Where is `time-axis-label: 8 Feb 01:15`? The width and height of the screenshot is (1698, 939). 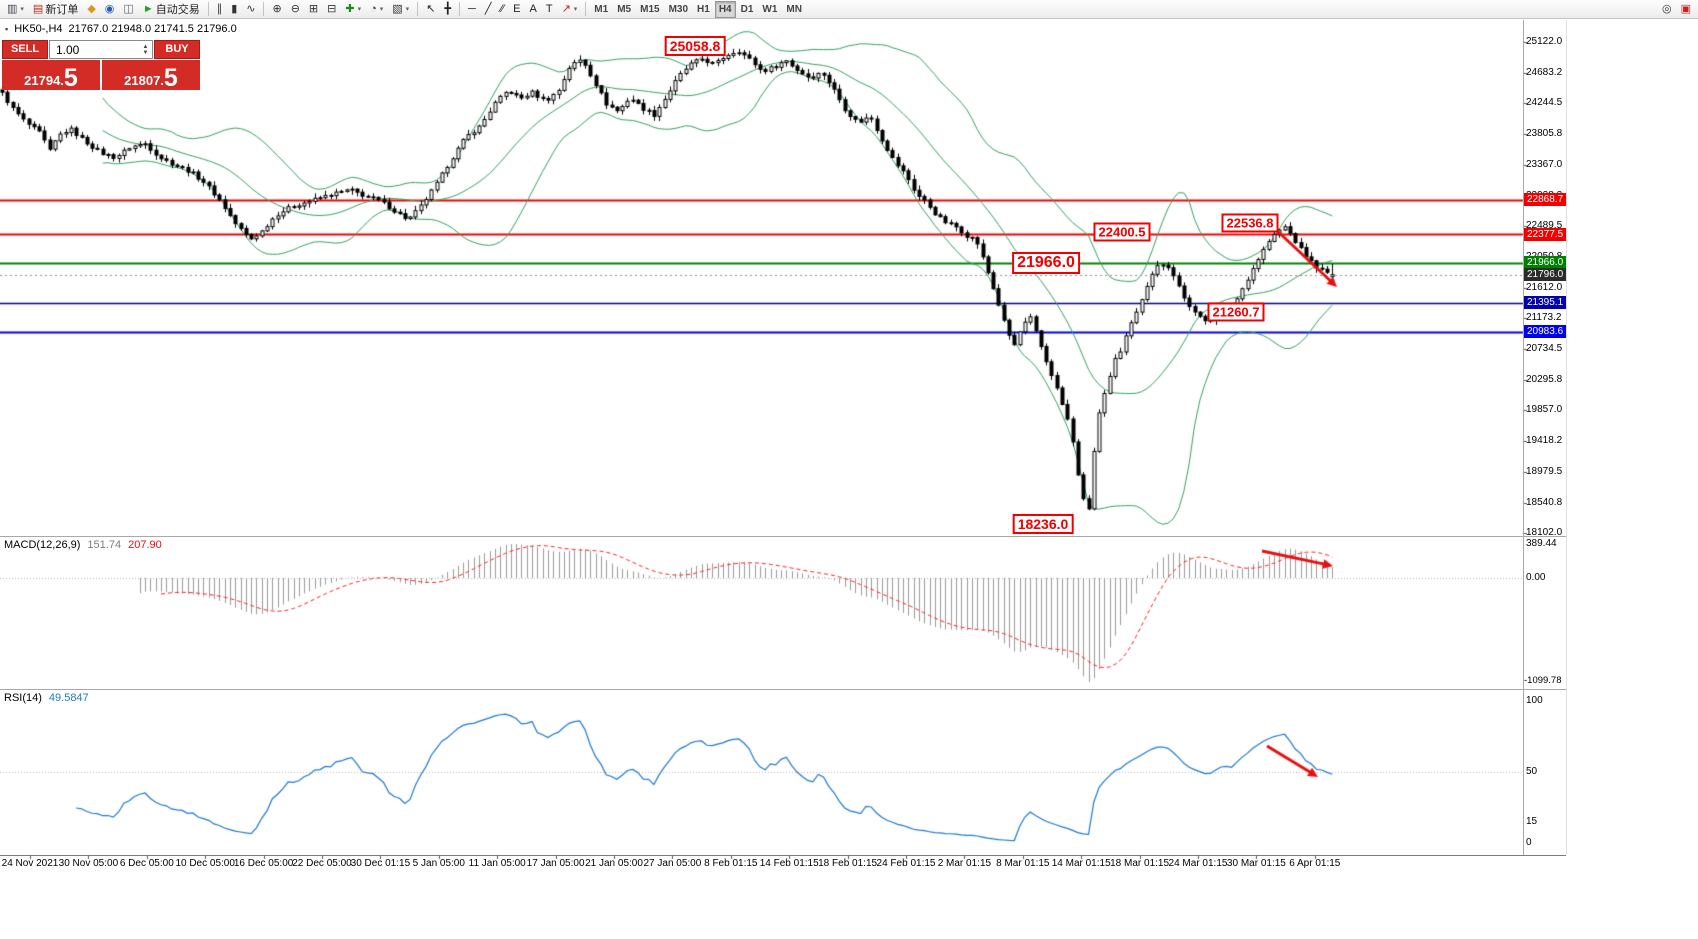 time-axis-label: 8 Feb 01:15 is located at coordinates (731, 863).